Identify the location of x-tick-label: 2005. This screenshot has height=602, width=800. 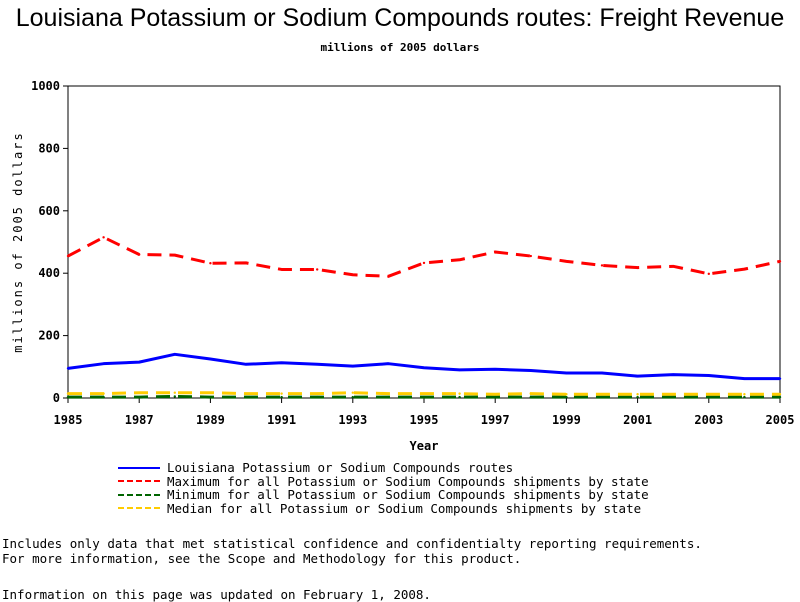
(780, 420).